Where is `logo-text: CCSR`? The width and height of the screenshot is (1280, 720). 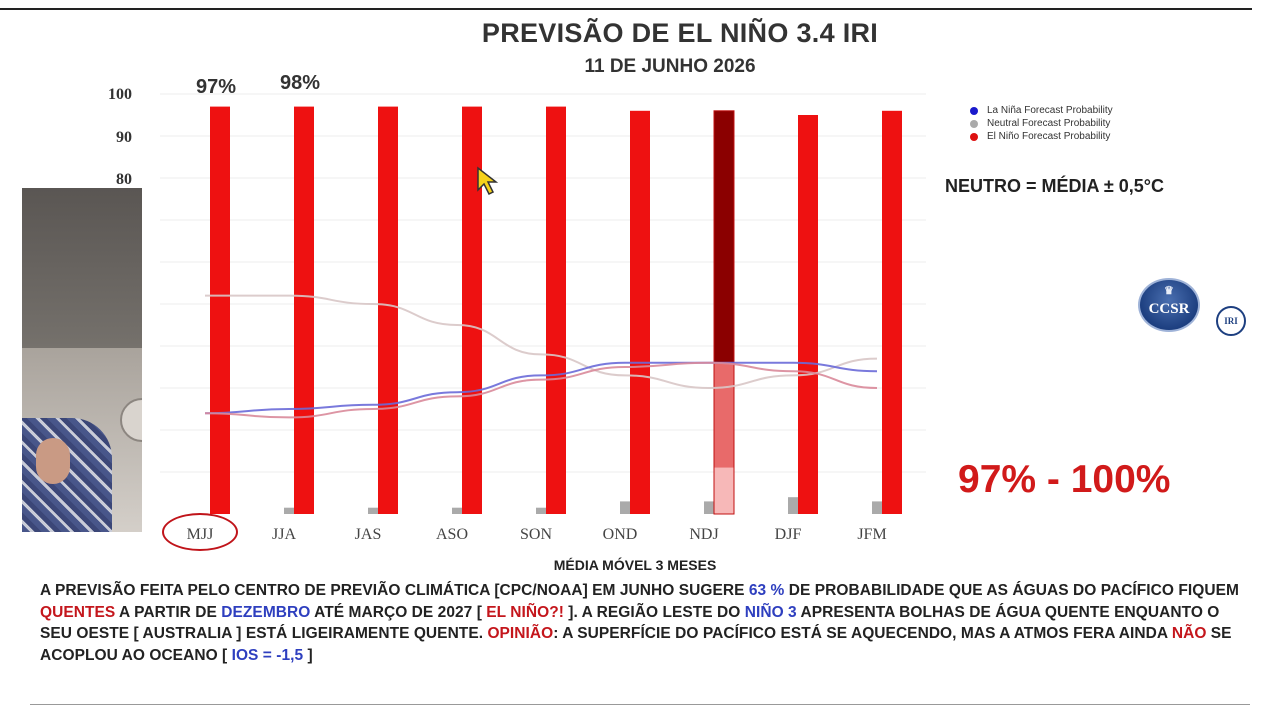 logo-text: CCSR is located at coordinates (1169, 308).